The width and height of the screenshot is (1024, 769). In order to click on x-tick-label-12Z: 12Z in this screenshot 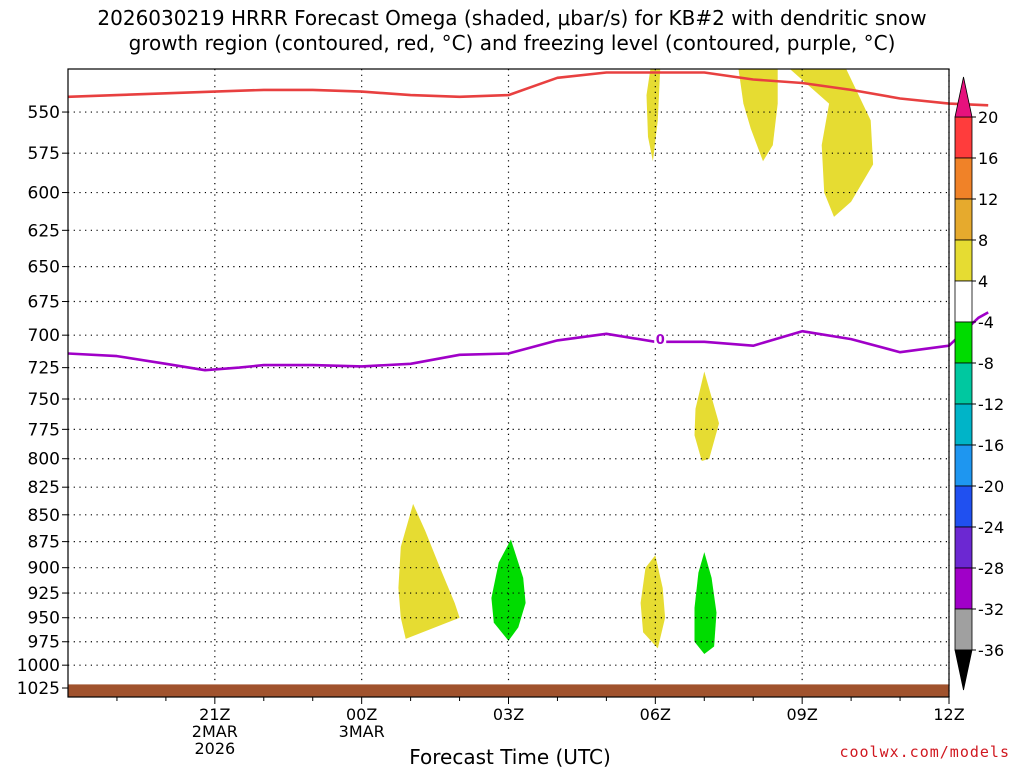, I will do `click(948, 714)`.